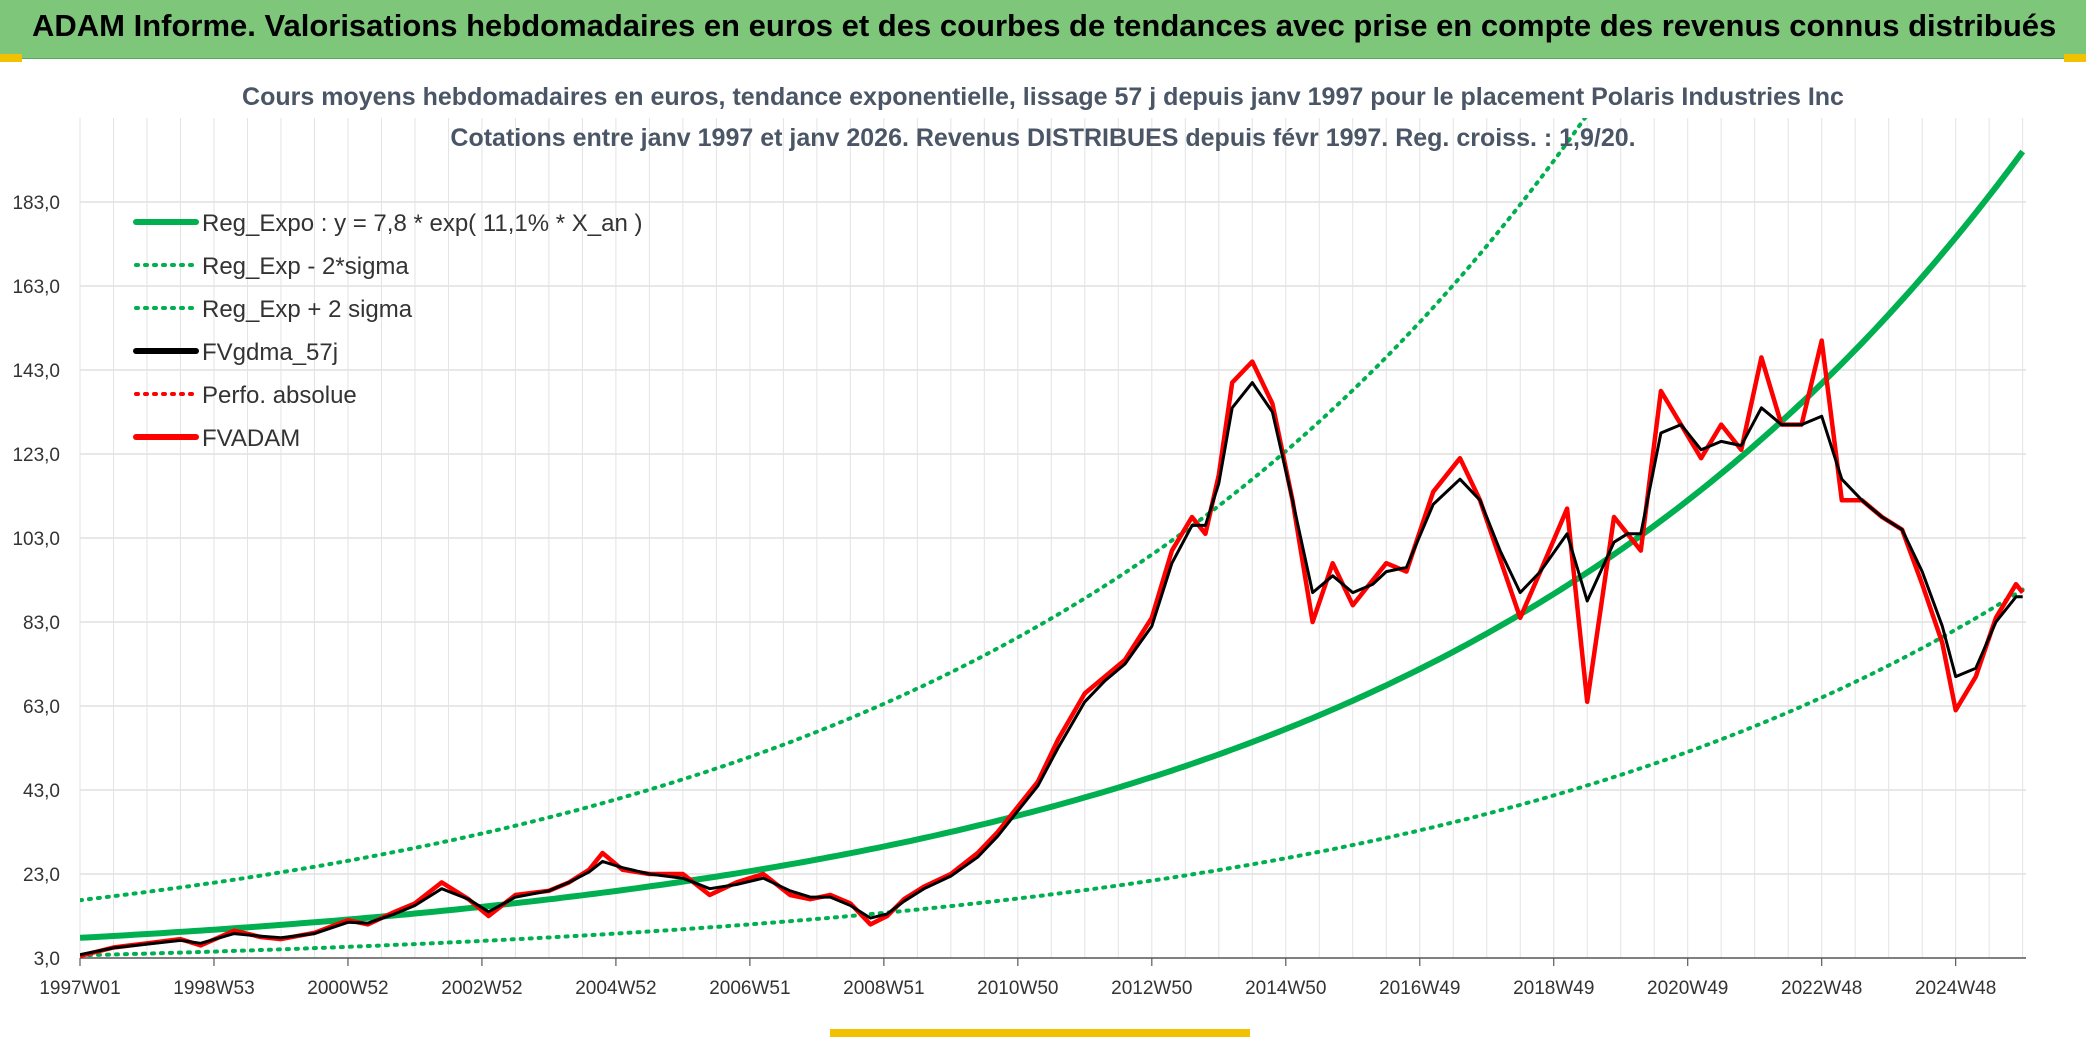  Describe the element at coordinates (36, 455) in the screenshot. I see `y-tick-label: 123,0` at that location.